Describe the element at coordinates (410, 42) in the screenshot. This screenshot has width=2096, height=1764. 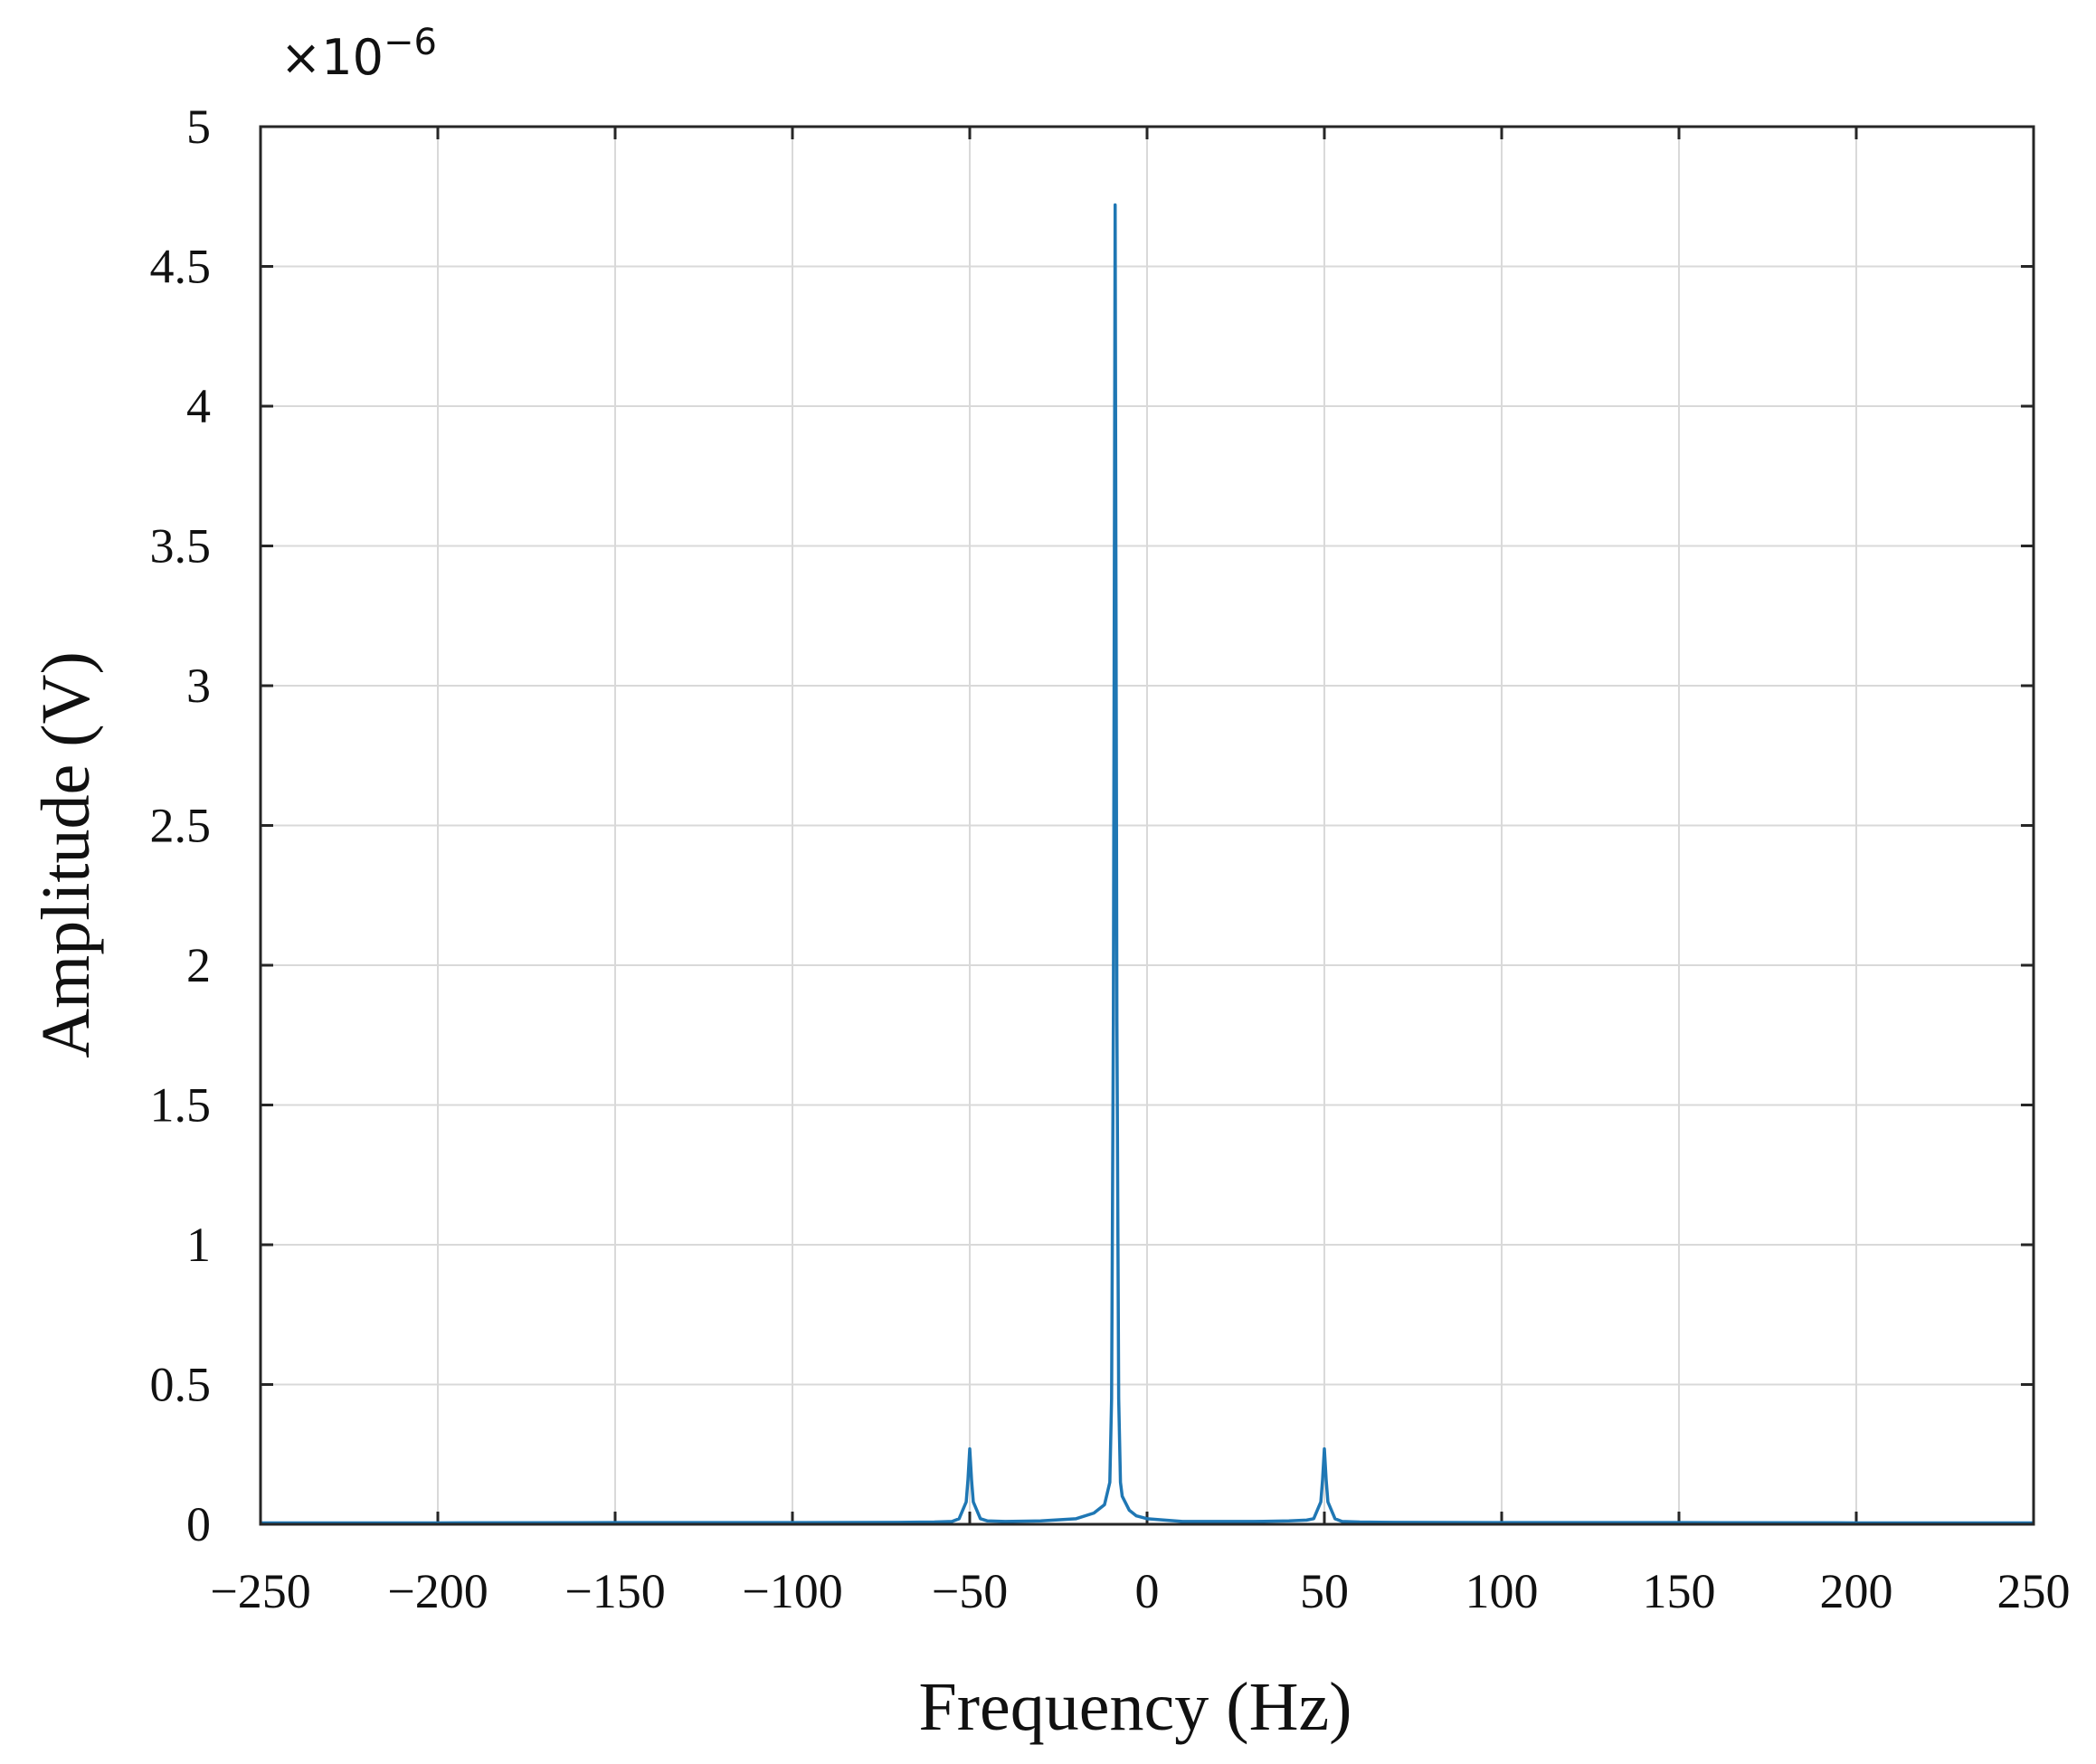
I see `y-exponent-power: −6` at that location.